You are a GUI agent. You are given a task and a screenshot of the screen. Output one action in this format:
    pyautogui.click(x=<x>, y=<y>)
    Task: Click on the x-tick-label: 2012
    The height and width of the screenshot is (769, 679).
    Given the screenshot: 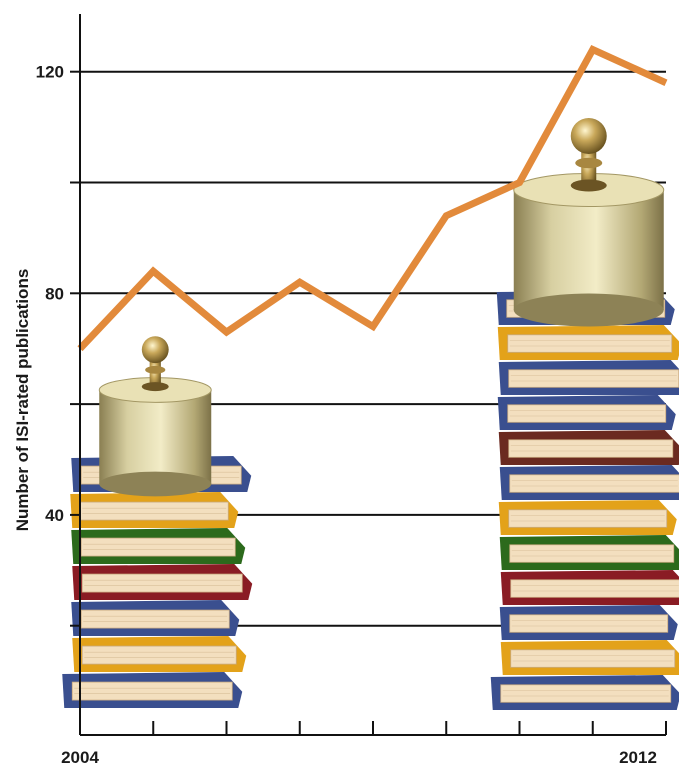 What is the action you would take?
    pyautogui.click(x=638, y=757)
    